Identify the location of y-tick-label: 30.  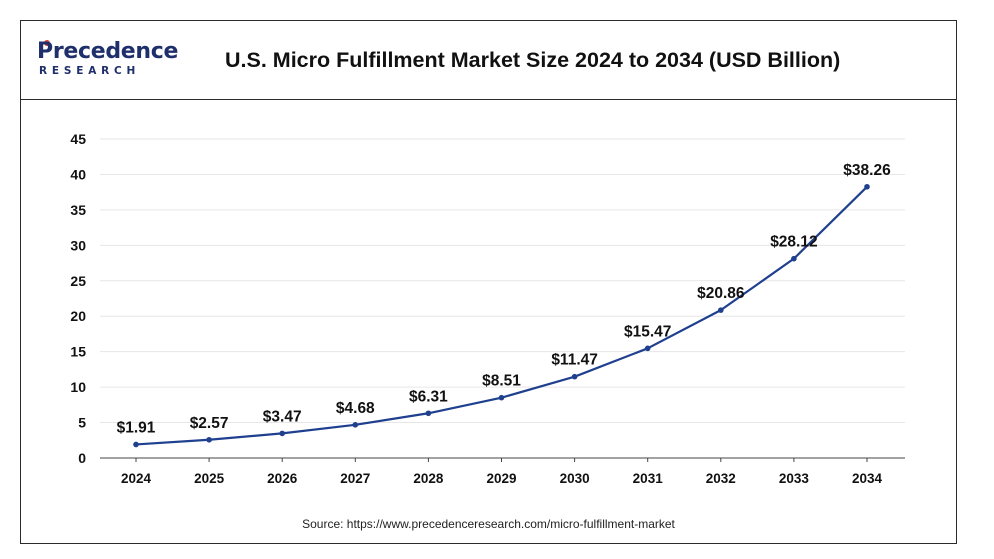
(78, 245).